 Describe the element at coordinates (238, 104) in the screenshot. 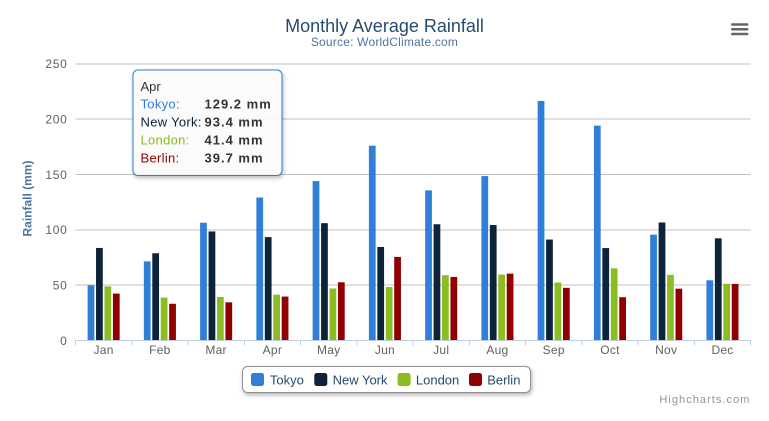

I see `svg-text: 129.2 mm` at that location.